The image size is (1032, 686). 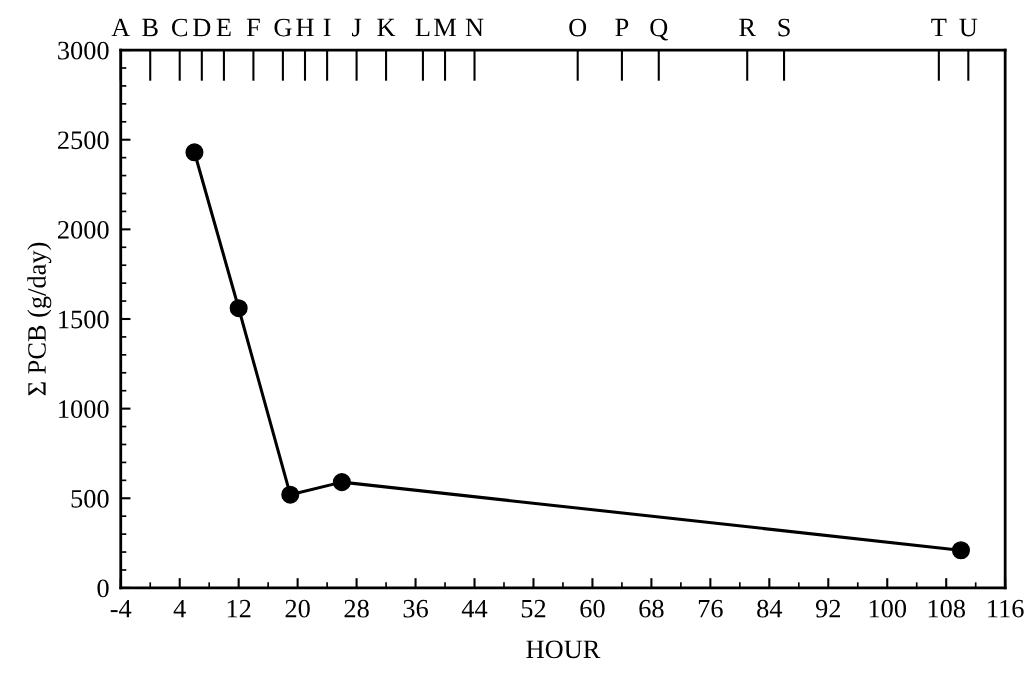 I want to click on ref-line-label: Q, so click(x=659, y=29).